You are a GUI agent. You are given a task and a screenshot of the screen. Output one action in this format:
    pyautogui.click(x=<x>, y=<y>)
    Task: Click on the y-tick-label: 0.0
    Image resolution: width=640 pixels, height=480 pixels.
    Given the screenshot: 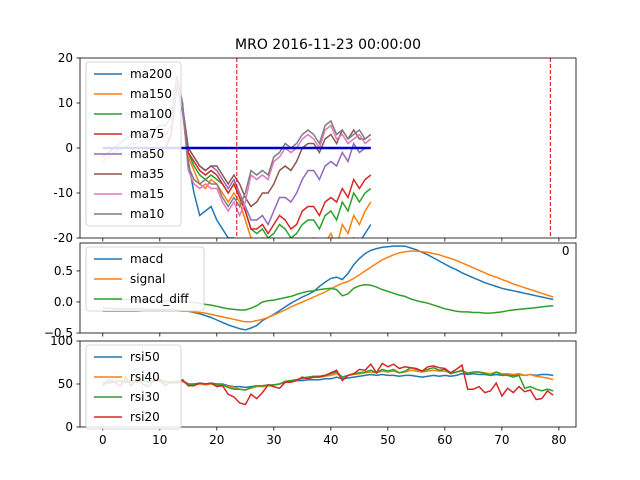 What is the action you would take?
    pyautogui.click(x=63, y=302)
    